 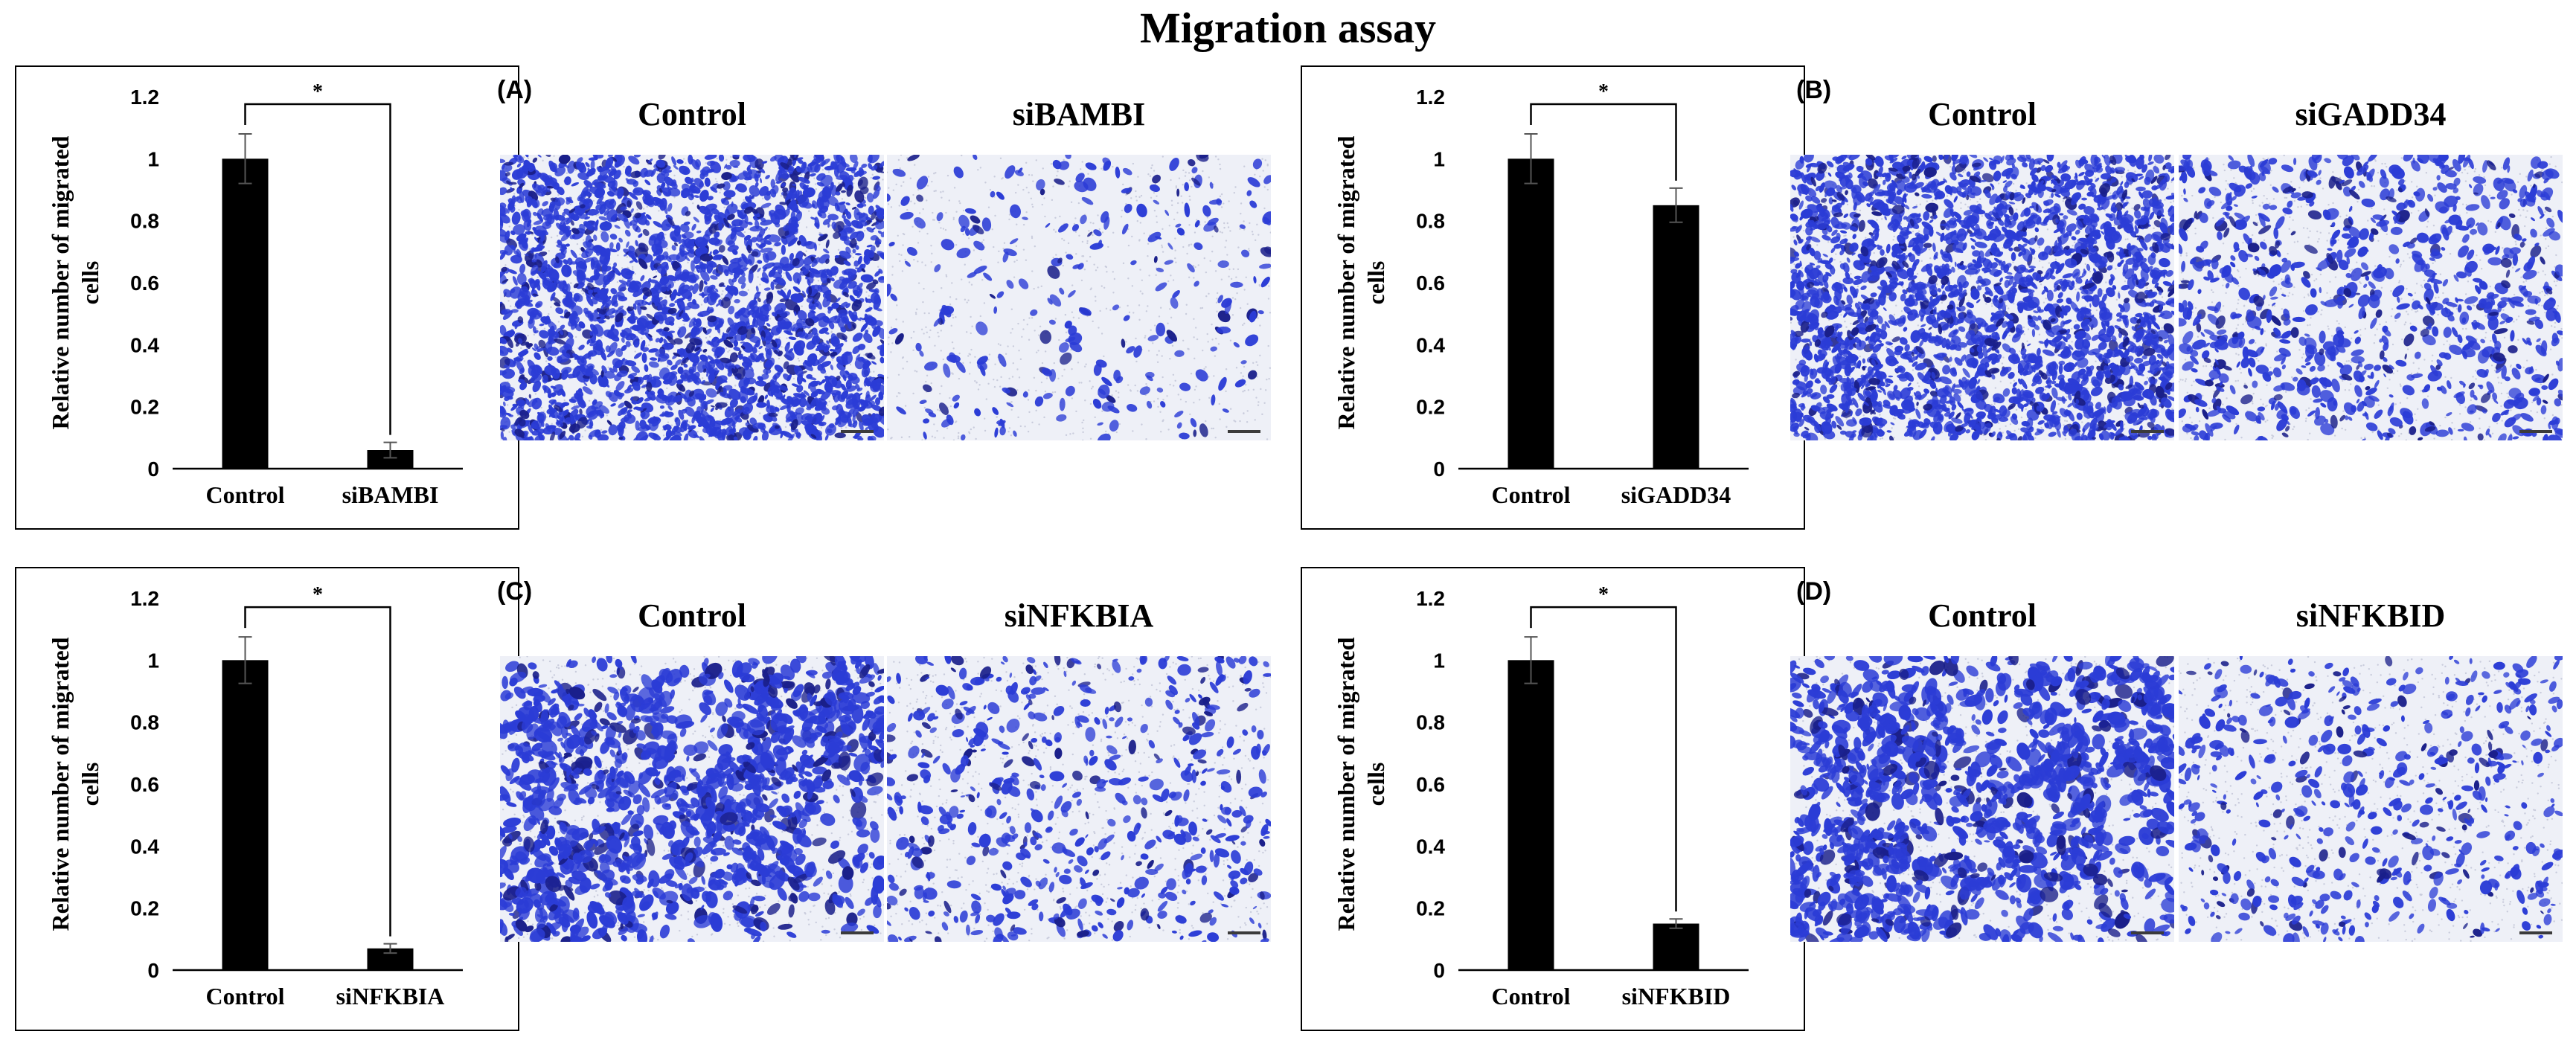 What do you see at coordinates (2370, 615) in the screenshot?
I see `image-title-d-treatment: siNFKBID` at bounding box center [2370, 615].